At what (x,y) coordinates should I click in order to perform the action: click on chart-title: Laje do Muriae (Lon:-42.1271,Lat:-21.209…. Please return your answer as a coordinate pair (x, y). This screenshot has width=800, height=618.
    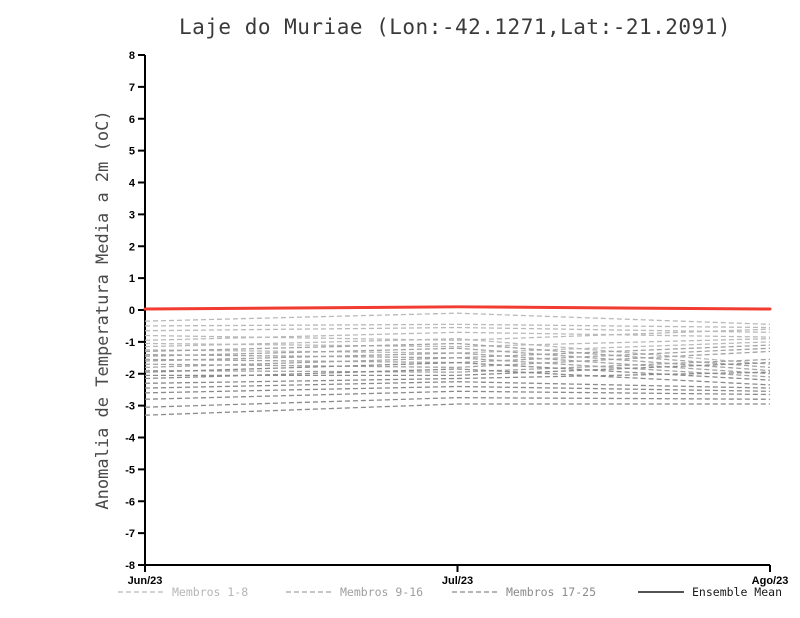
    Looking at the image, I should click on (455, 27).